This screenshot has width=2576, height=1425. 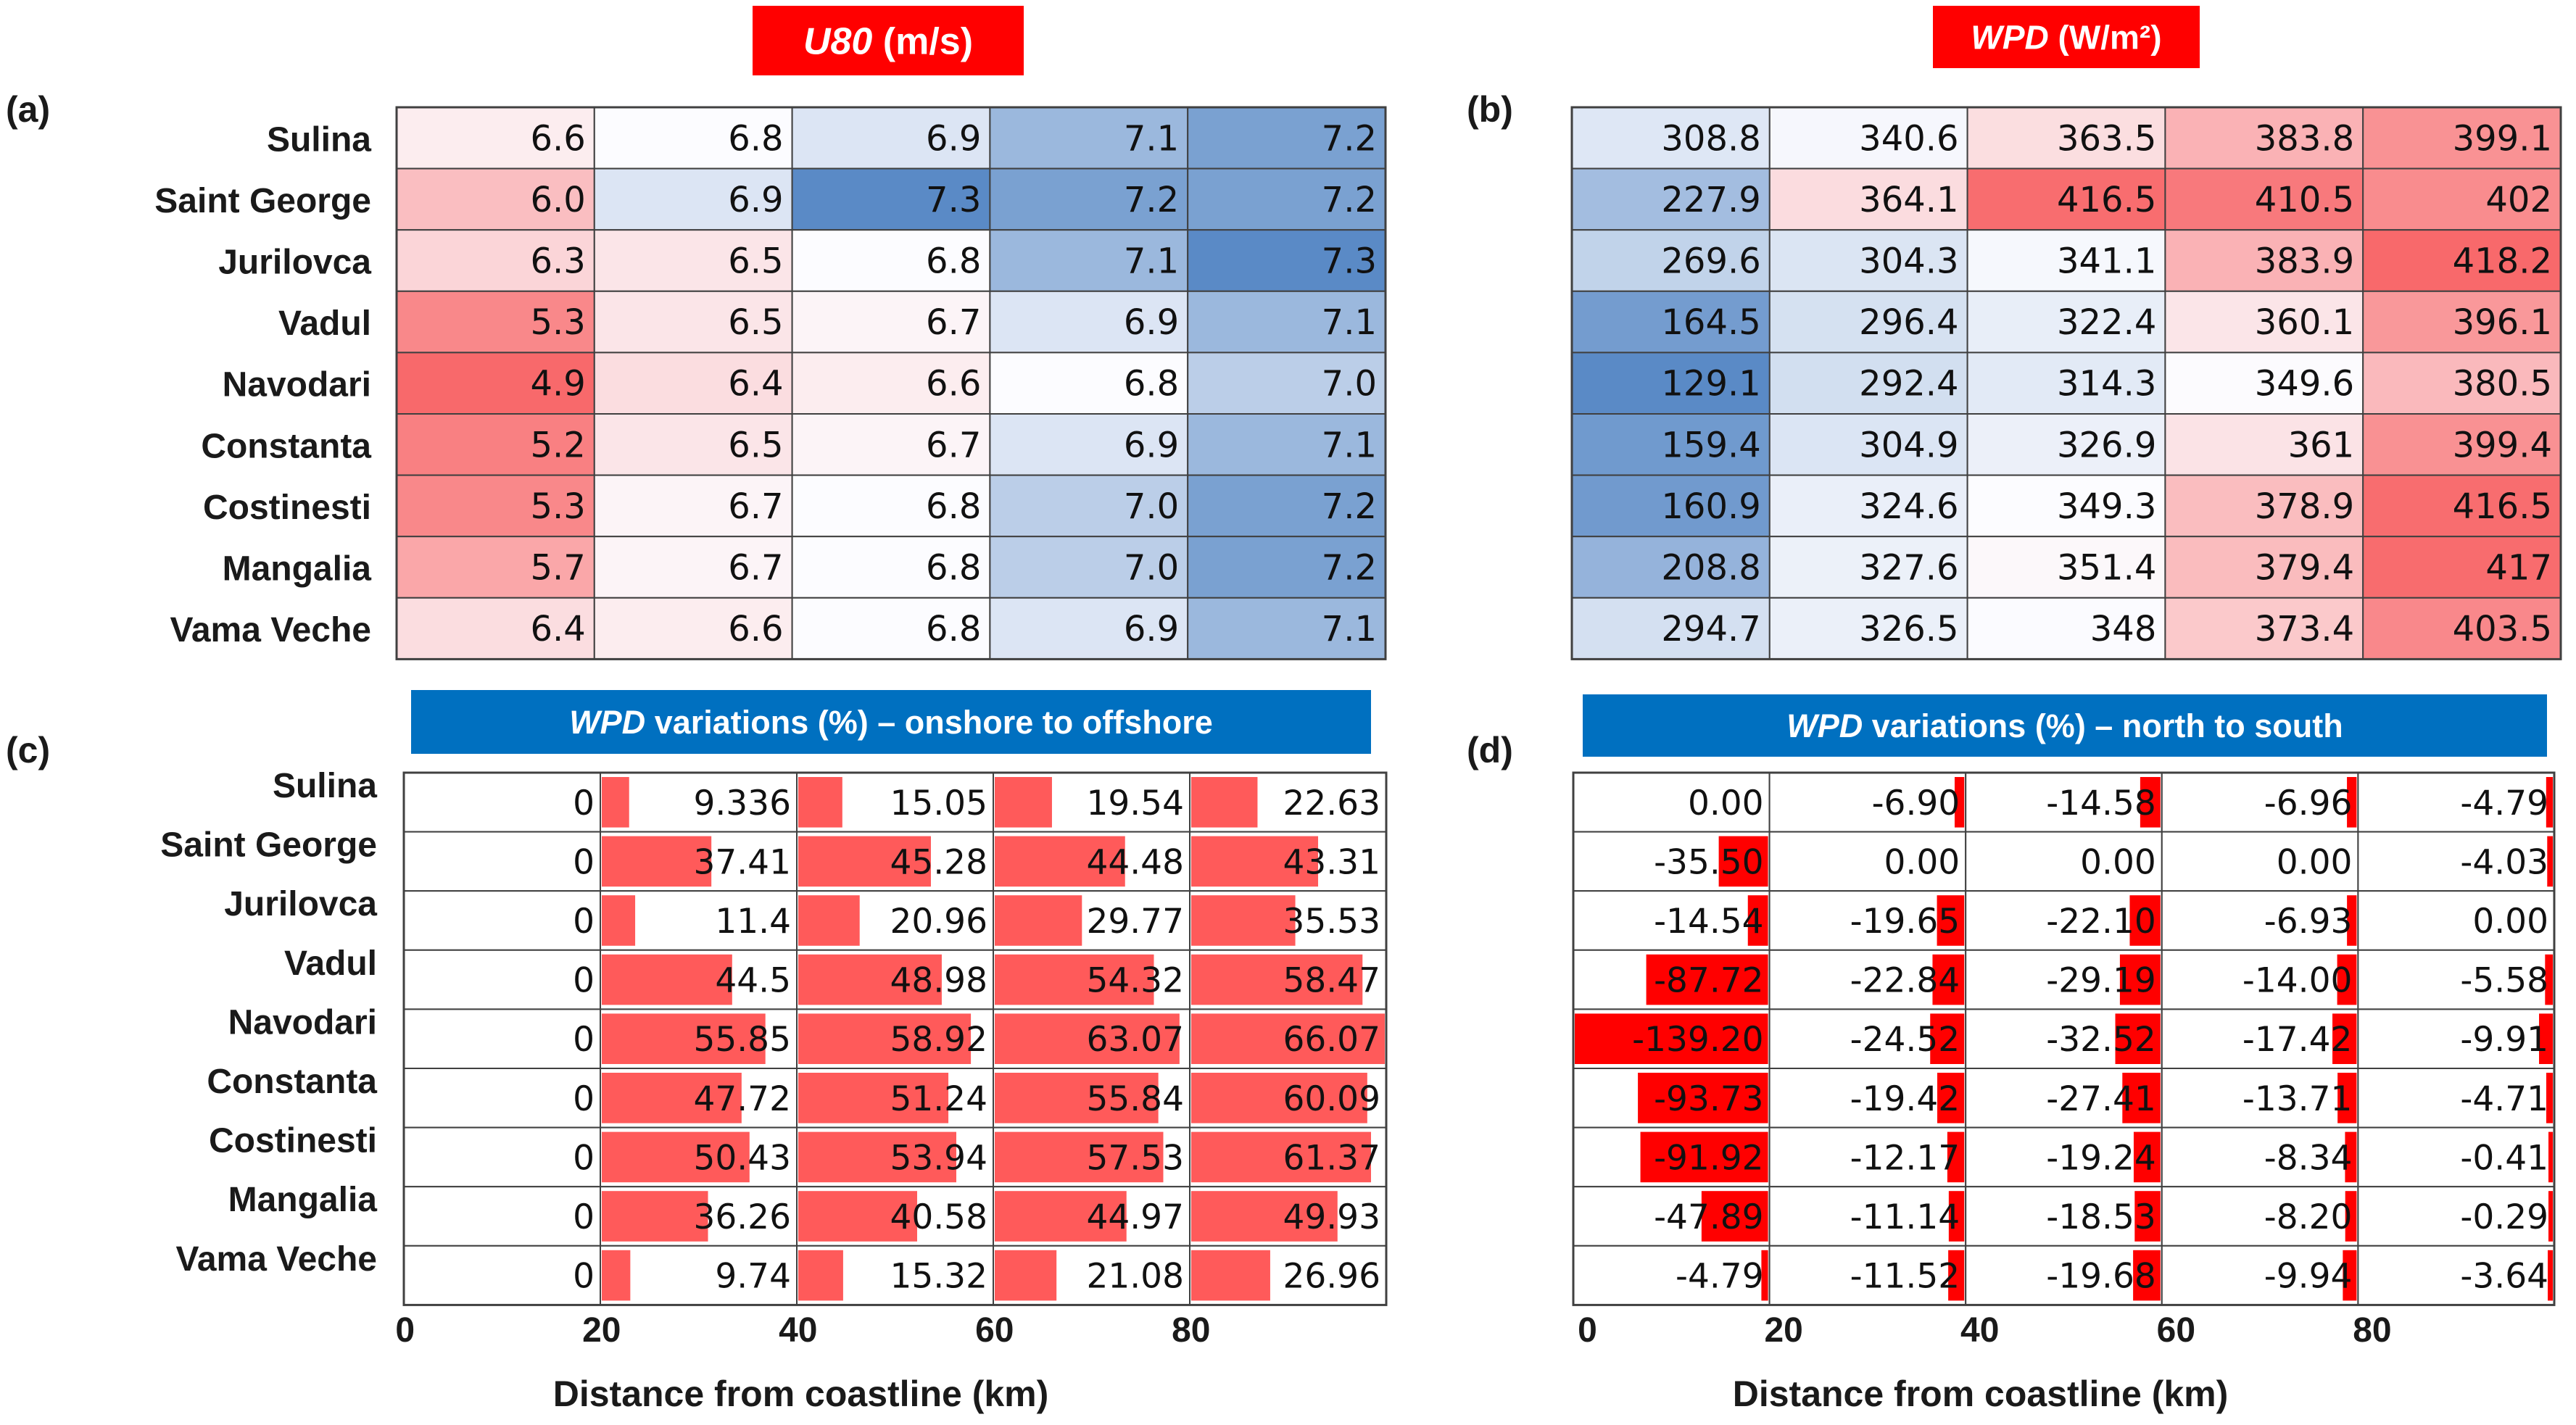 I want to click on bars-c-row-label: Navodari, so click(x=303, y=1022).